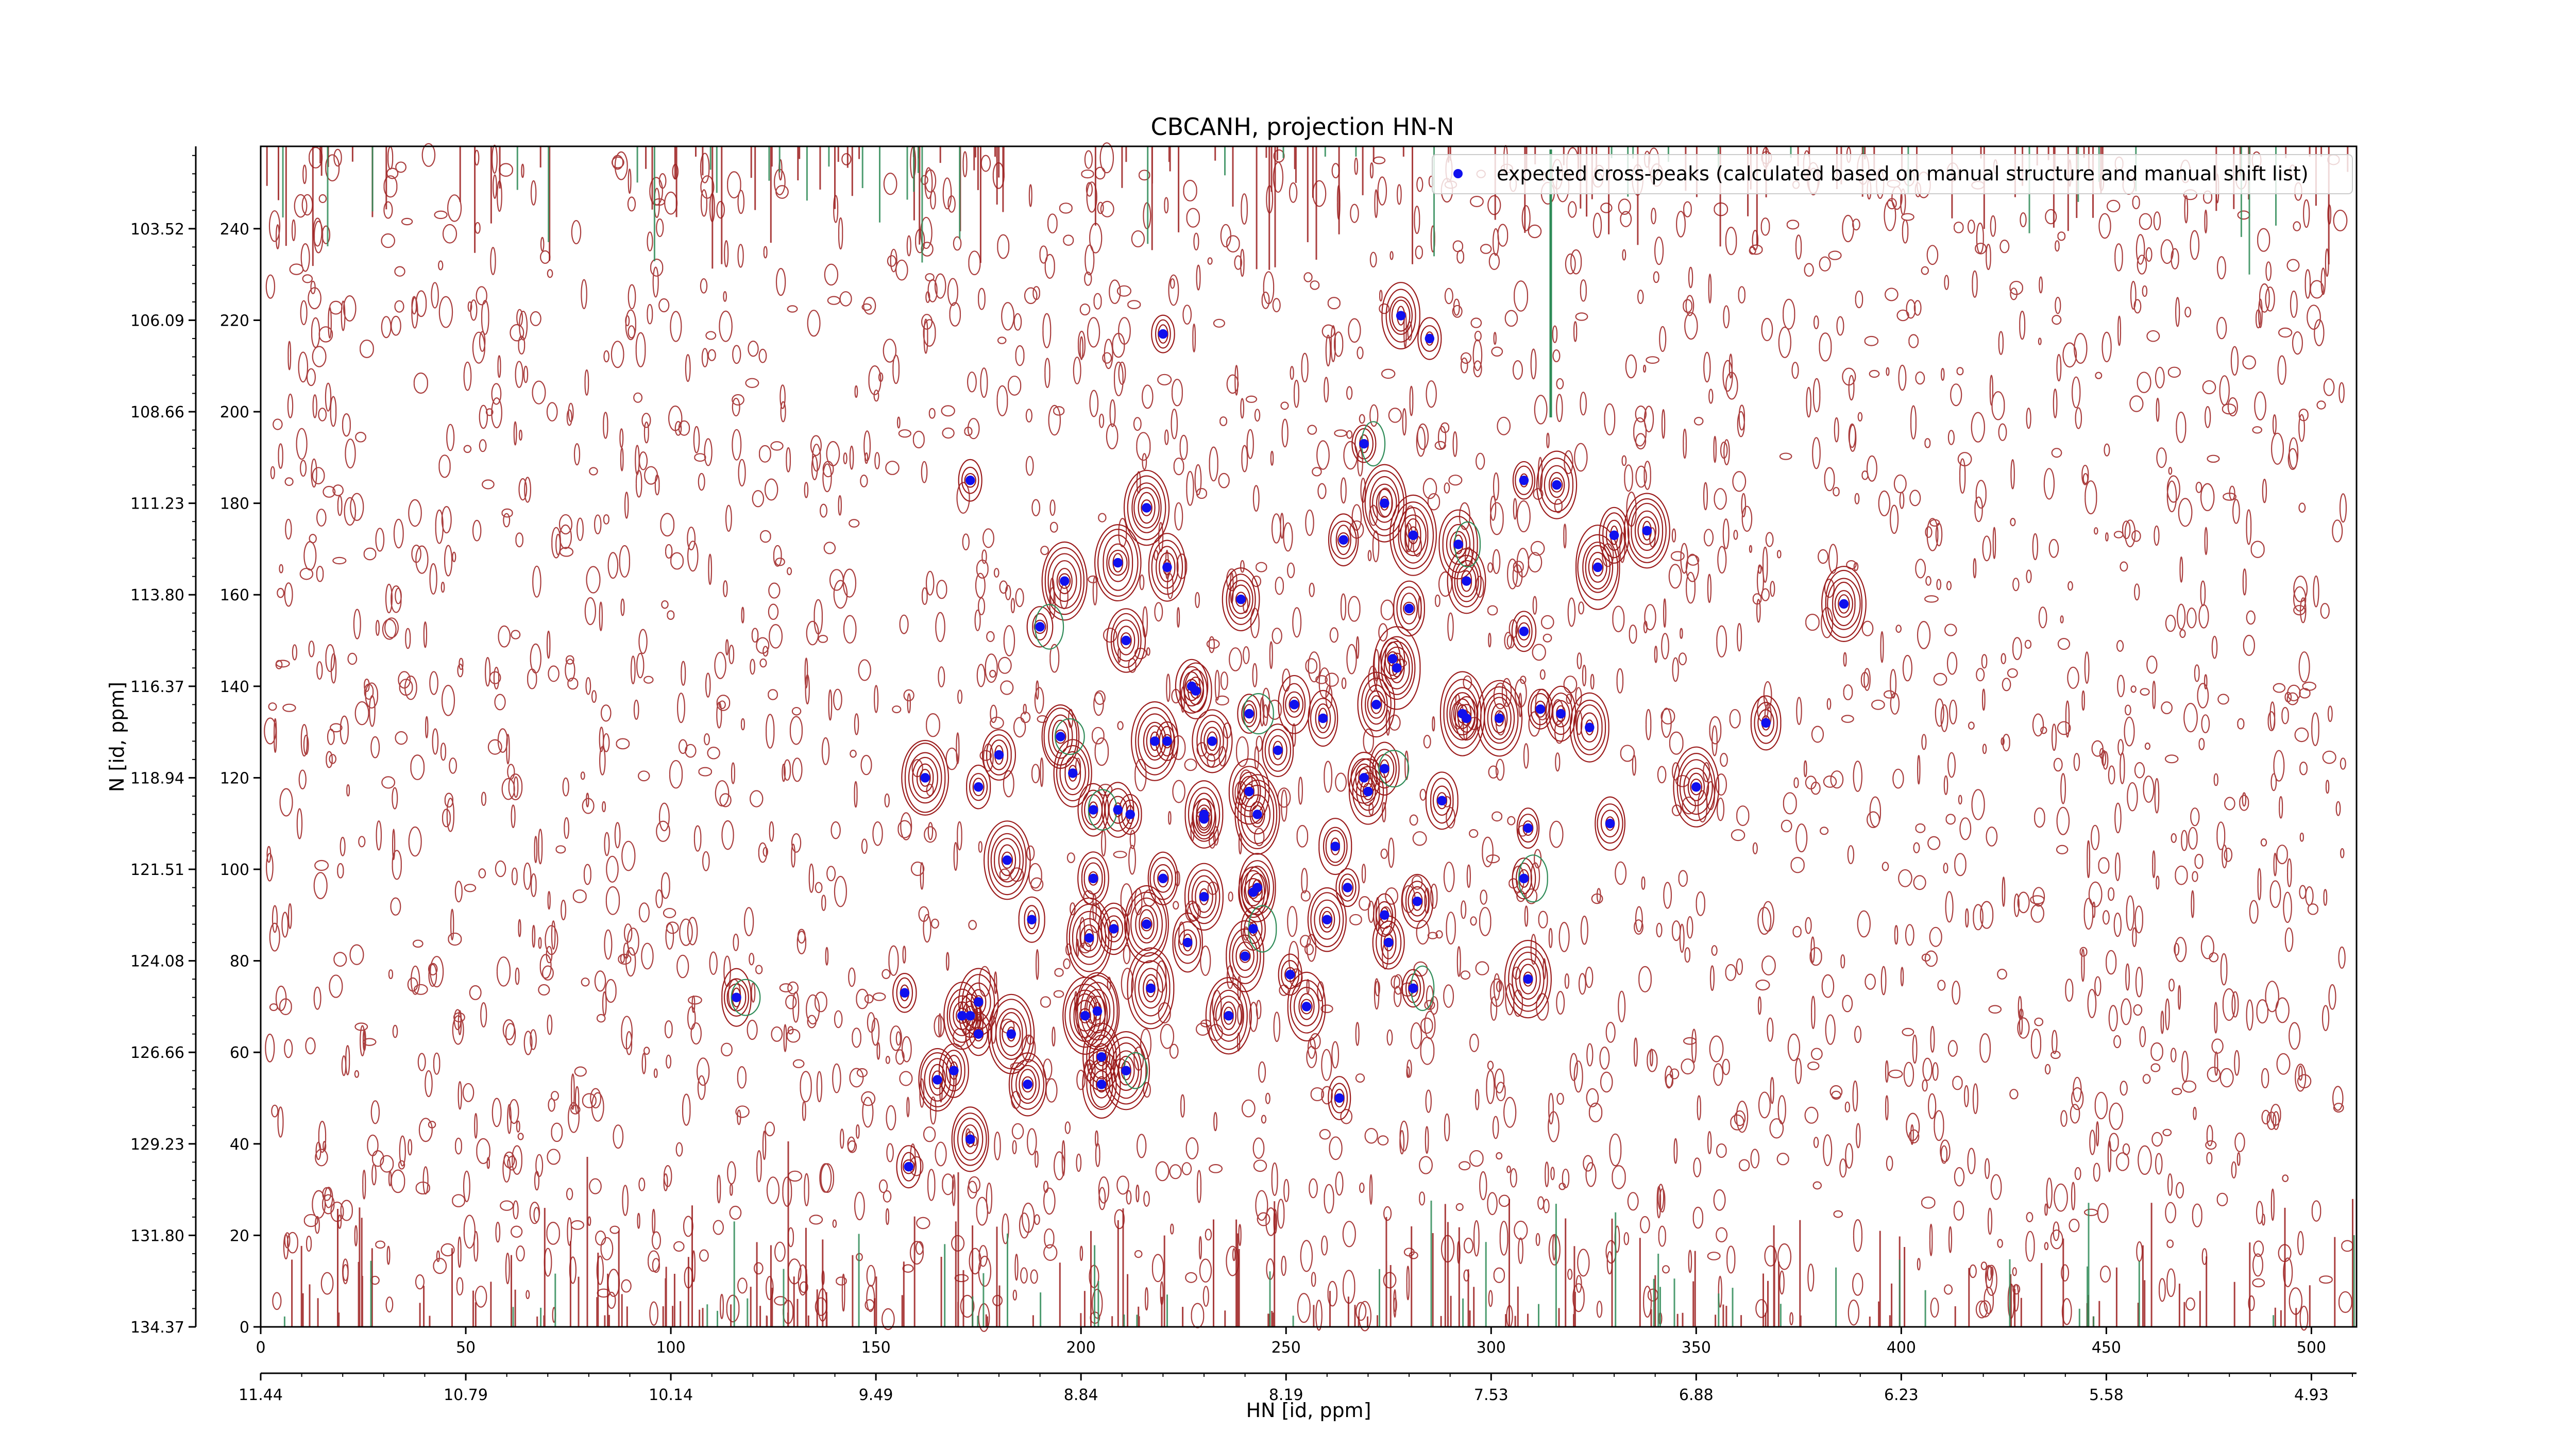 The image size is (2576, 1449). What do you see at coordinates (239, 962) in the screenshot?
I see `y-tick-label: 80` at bounding box center [239, 962].